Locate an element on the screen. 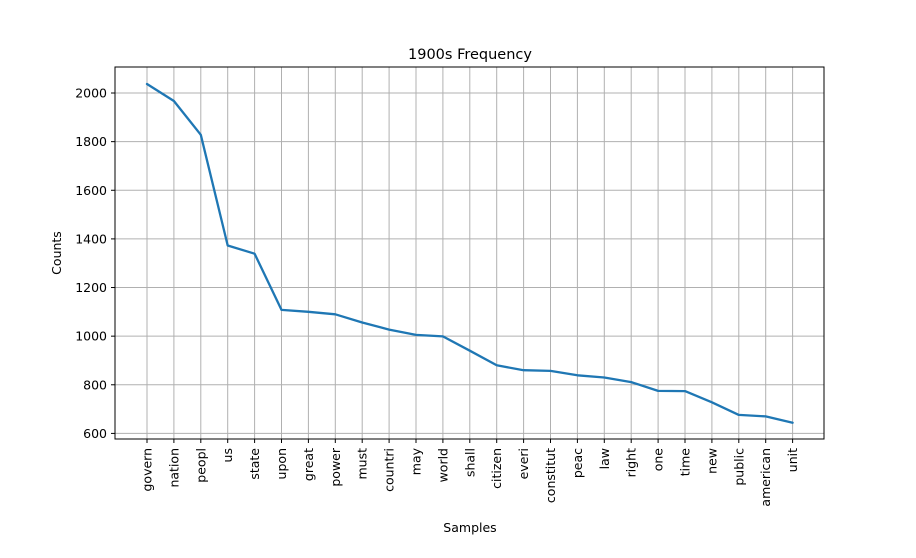  x-tick-label: countri is located at coordinates (389, 470).